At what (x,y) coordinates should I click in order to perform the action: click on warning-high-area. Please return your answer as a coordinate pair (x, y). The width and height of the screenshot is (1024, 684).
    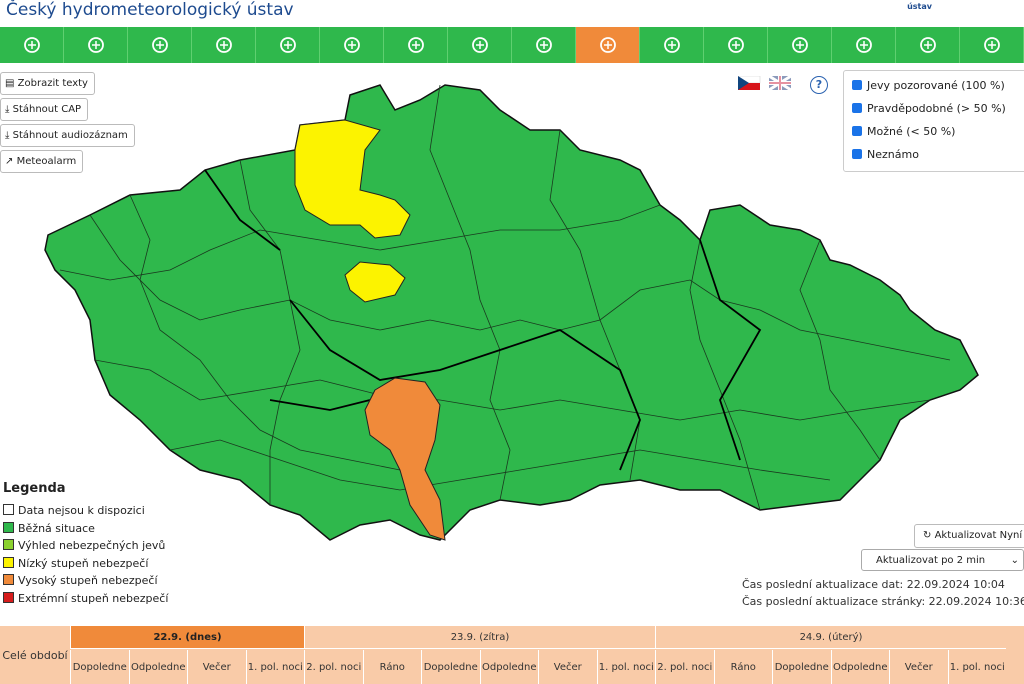
    Looking at the image, I should click on (405, 459).